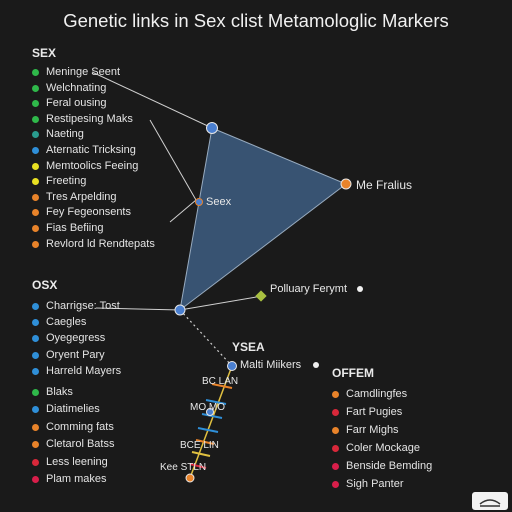 The image size is (512, 512). What do you see at coordinates (91, 150) in the screenshot?
I see `legend-item-label: Aternatic Tricksing` at bounding box center [91, 150].